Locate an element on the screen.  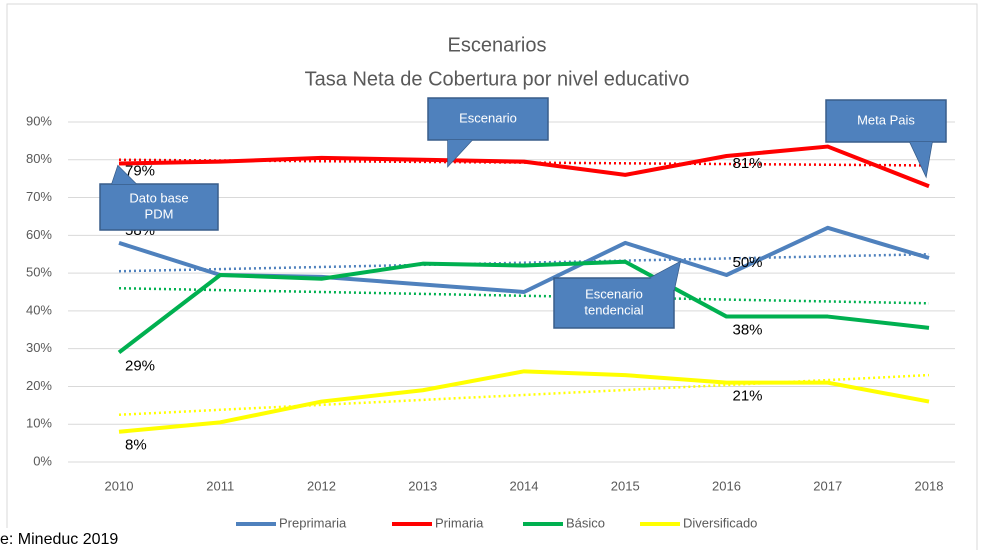
x-tick-label: 2015 is located at coordinates (625, 485).